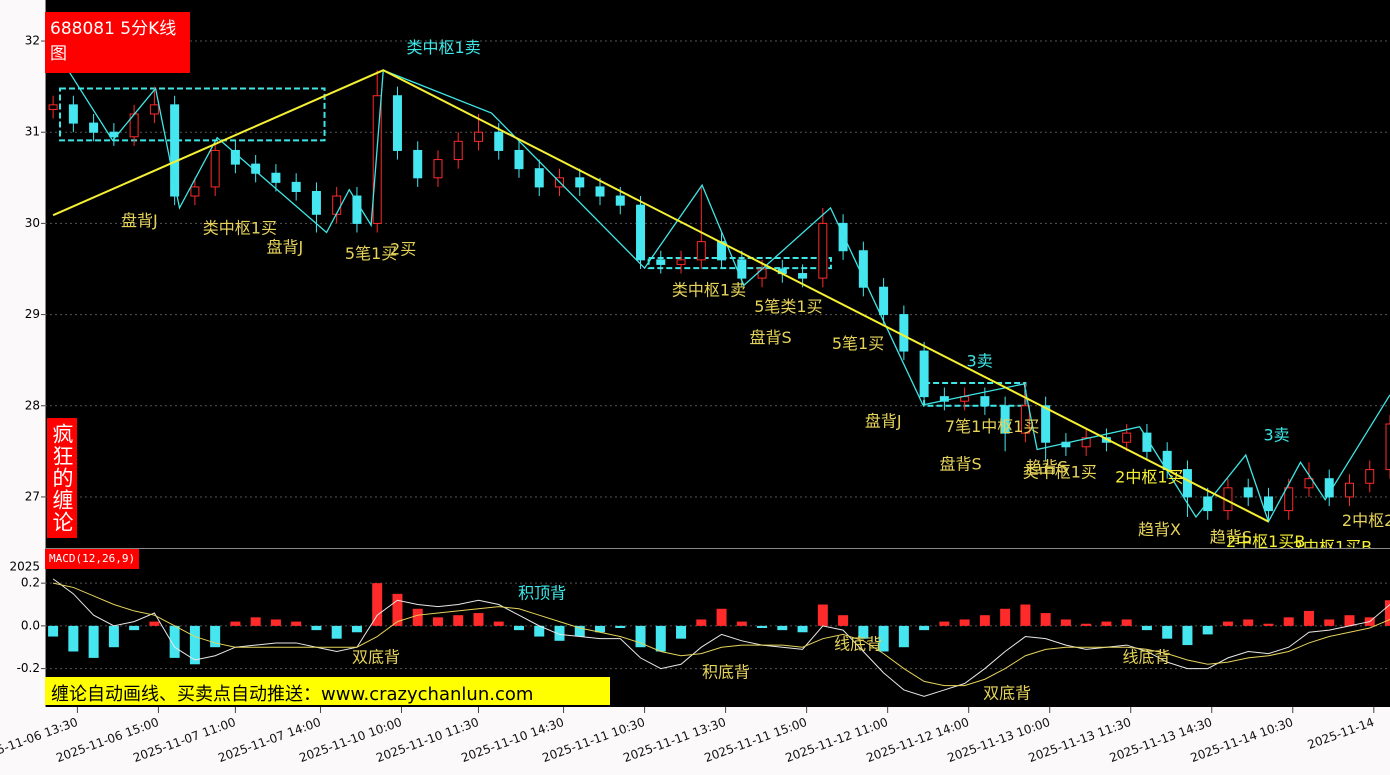 This screenshot has width=1390, height=775. What do you see at coordinates (327, 691) in the screenshot?
I see `banner: 缠论自动画线、买卖点自动推送：www.crazychanlun.com` at bounding box center [327, 691].